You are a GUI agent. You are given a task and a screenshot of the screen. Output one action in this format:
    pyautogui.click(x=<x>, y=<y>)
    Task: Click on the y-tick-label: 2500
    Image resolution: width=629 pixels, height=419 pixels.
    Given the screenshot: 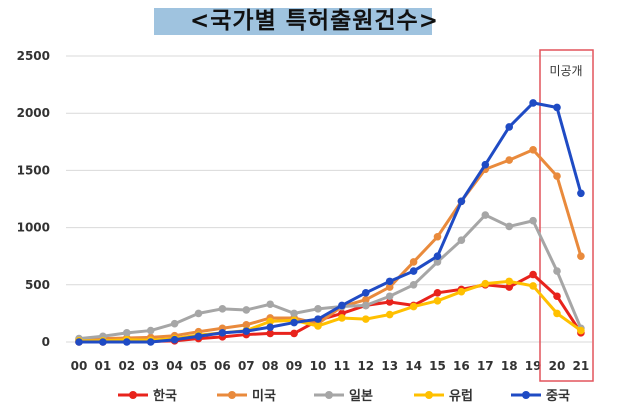 What is the action you would take?
    pyautogui.click(x=33, y=56)
    